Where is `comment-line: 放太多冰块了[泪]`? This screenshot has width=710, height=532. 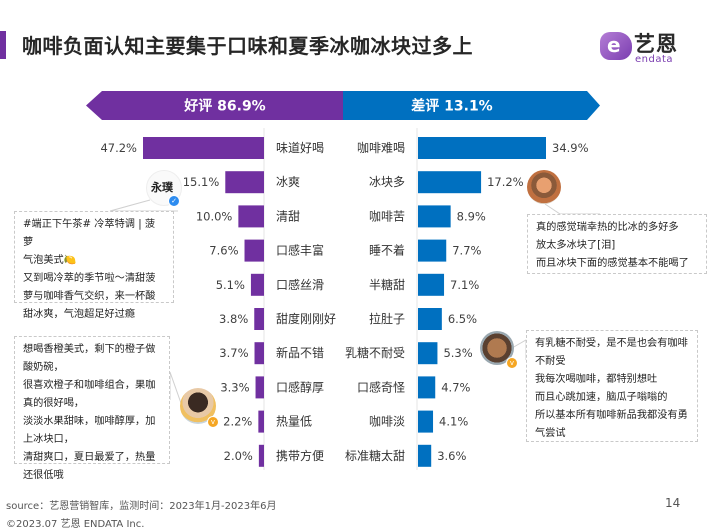
comment-line: 放太多冰块了[泪] is located at coordinates (576, 245).